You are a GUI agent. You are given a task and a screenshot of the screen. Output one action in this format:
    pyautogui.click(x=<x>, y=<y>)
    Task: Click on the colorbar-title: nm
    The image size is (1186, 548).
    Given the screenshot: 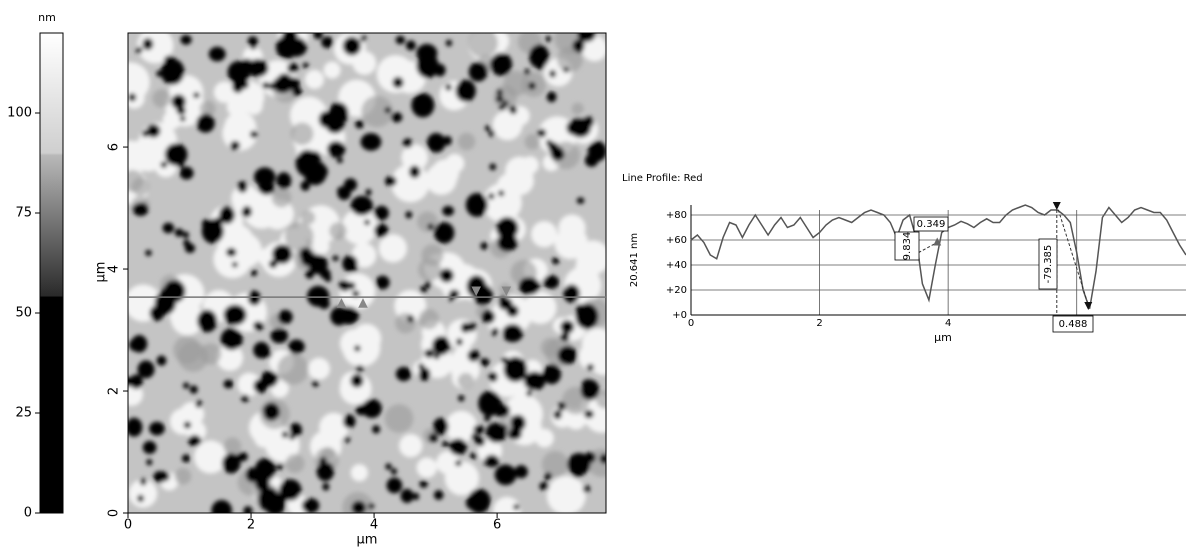 What is the action you would take?
    pyautogui.click(x=47, y=17)
    